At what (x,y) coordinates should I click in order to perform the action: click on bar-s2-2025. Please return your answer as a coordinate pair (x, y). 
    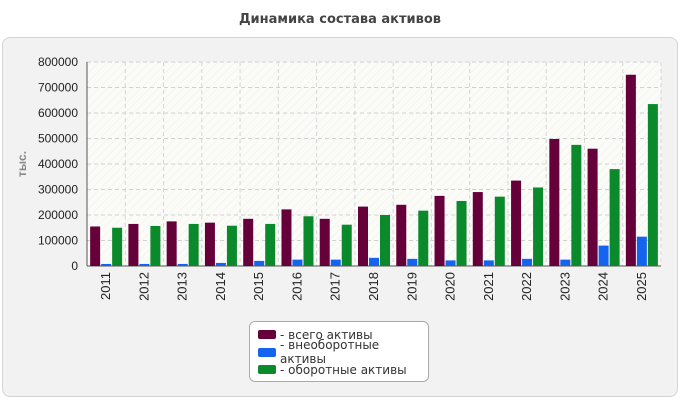
    Looking at the image, I should click on (641, 251).